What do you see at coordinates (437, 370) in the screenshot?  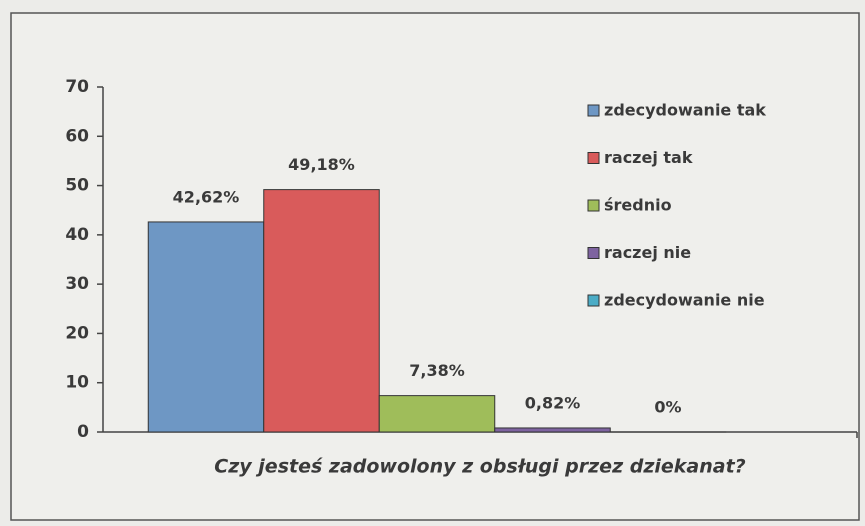 I see `value-label: 7,38%` at bounding box center [437, 370].